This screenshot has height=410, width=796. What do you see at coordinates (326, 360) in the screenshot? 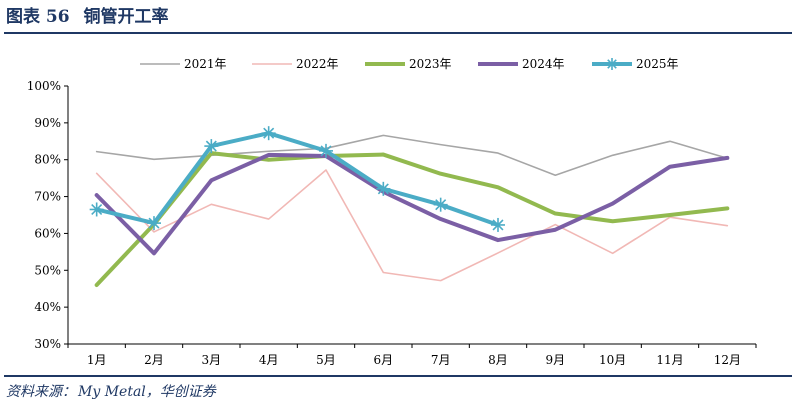
I see `x-tick-label: 5月` at bounding box center [326, 360].